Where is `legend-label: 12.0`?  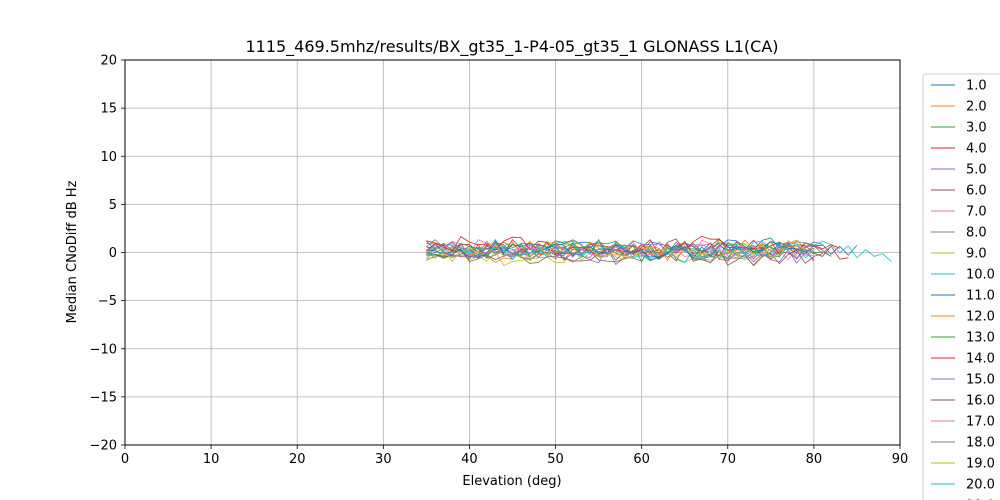 legend-label: 12.0 is located at coordinates (980, 317).